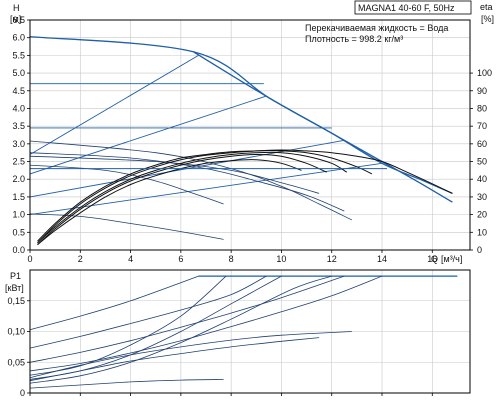  What do you see at coordinates (16, 332) in the screenshot?
I see `power-y-tick-label: 0,10` at bounding box center [16, 332].